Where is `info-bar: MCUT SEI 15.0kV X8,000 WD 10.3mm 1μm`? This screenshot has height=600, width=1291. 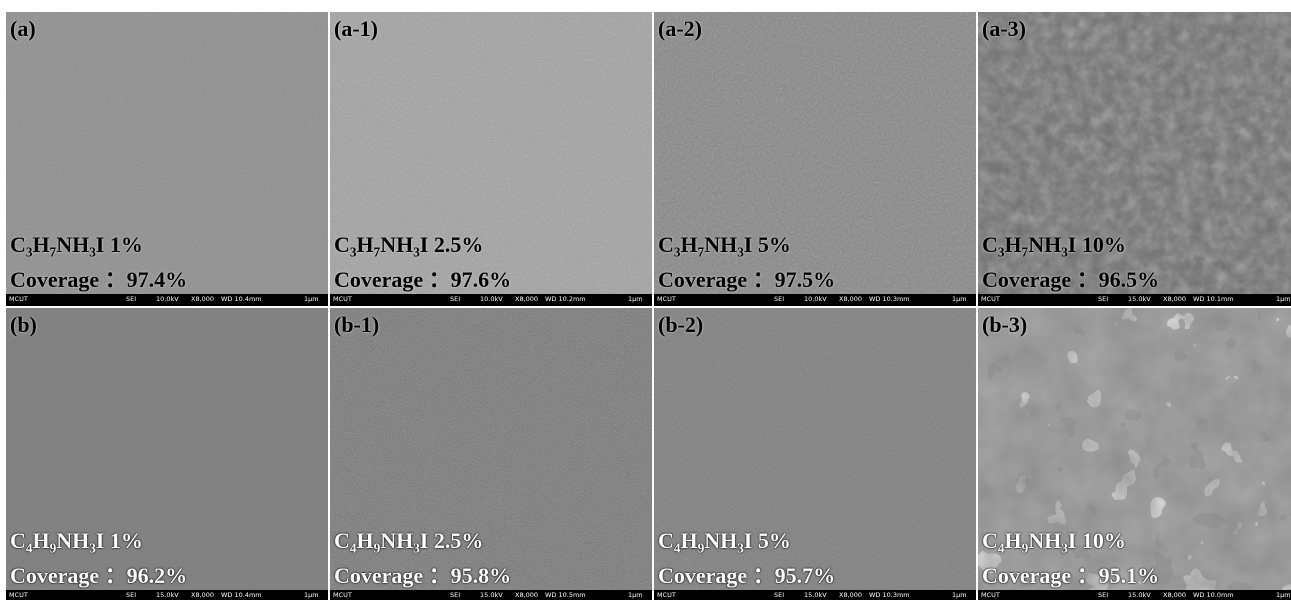 info-bar: MCUT SEI 15.0kV X8,000 WD 10.3mm 1μm is located at coordinates (815, 595).